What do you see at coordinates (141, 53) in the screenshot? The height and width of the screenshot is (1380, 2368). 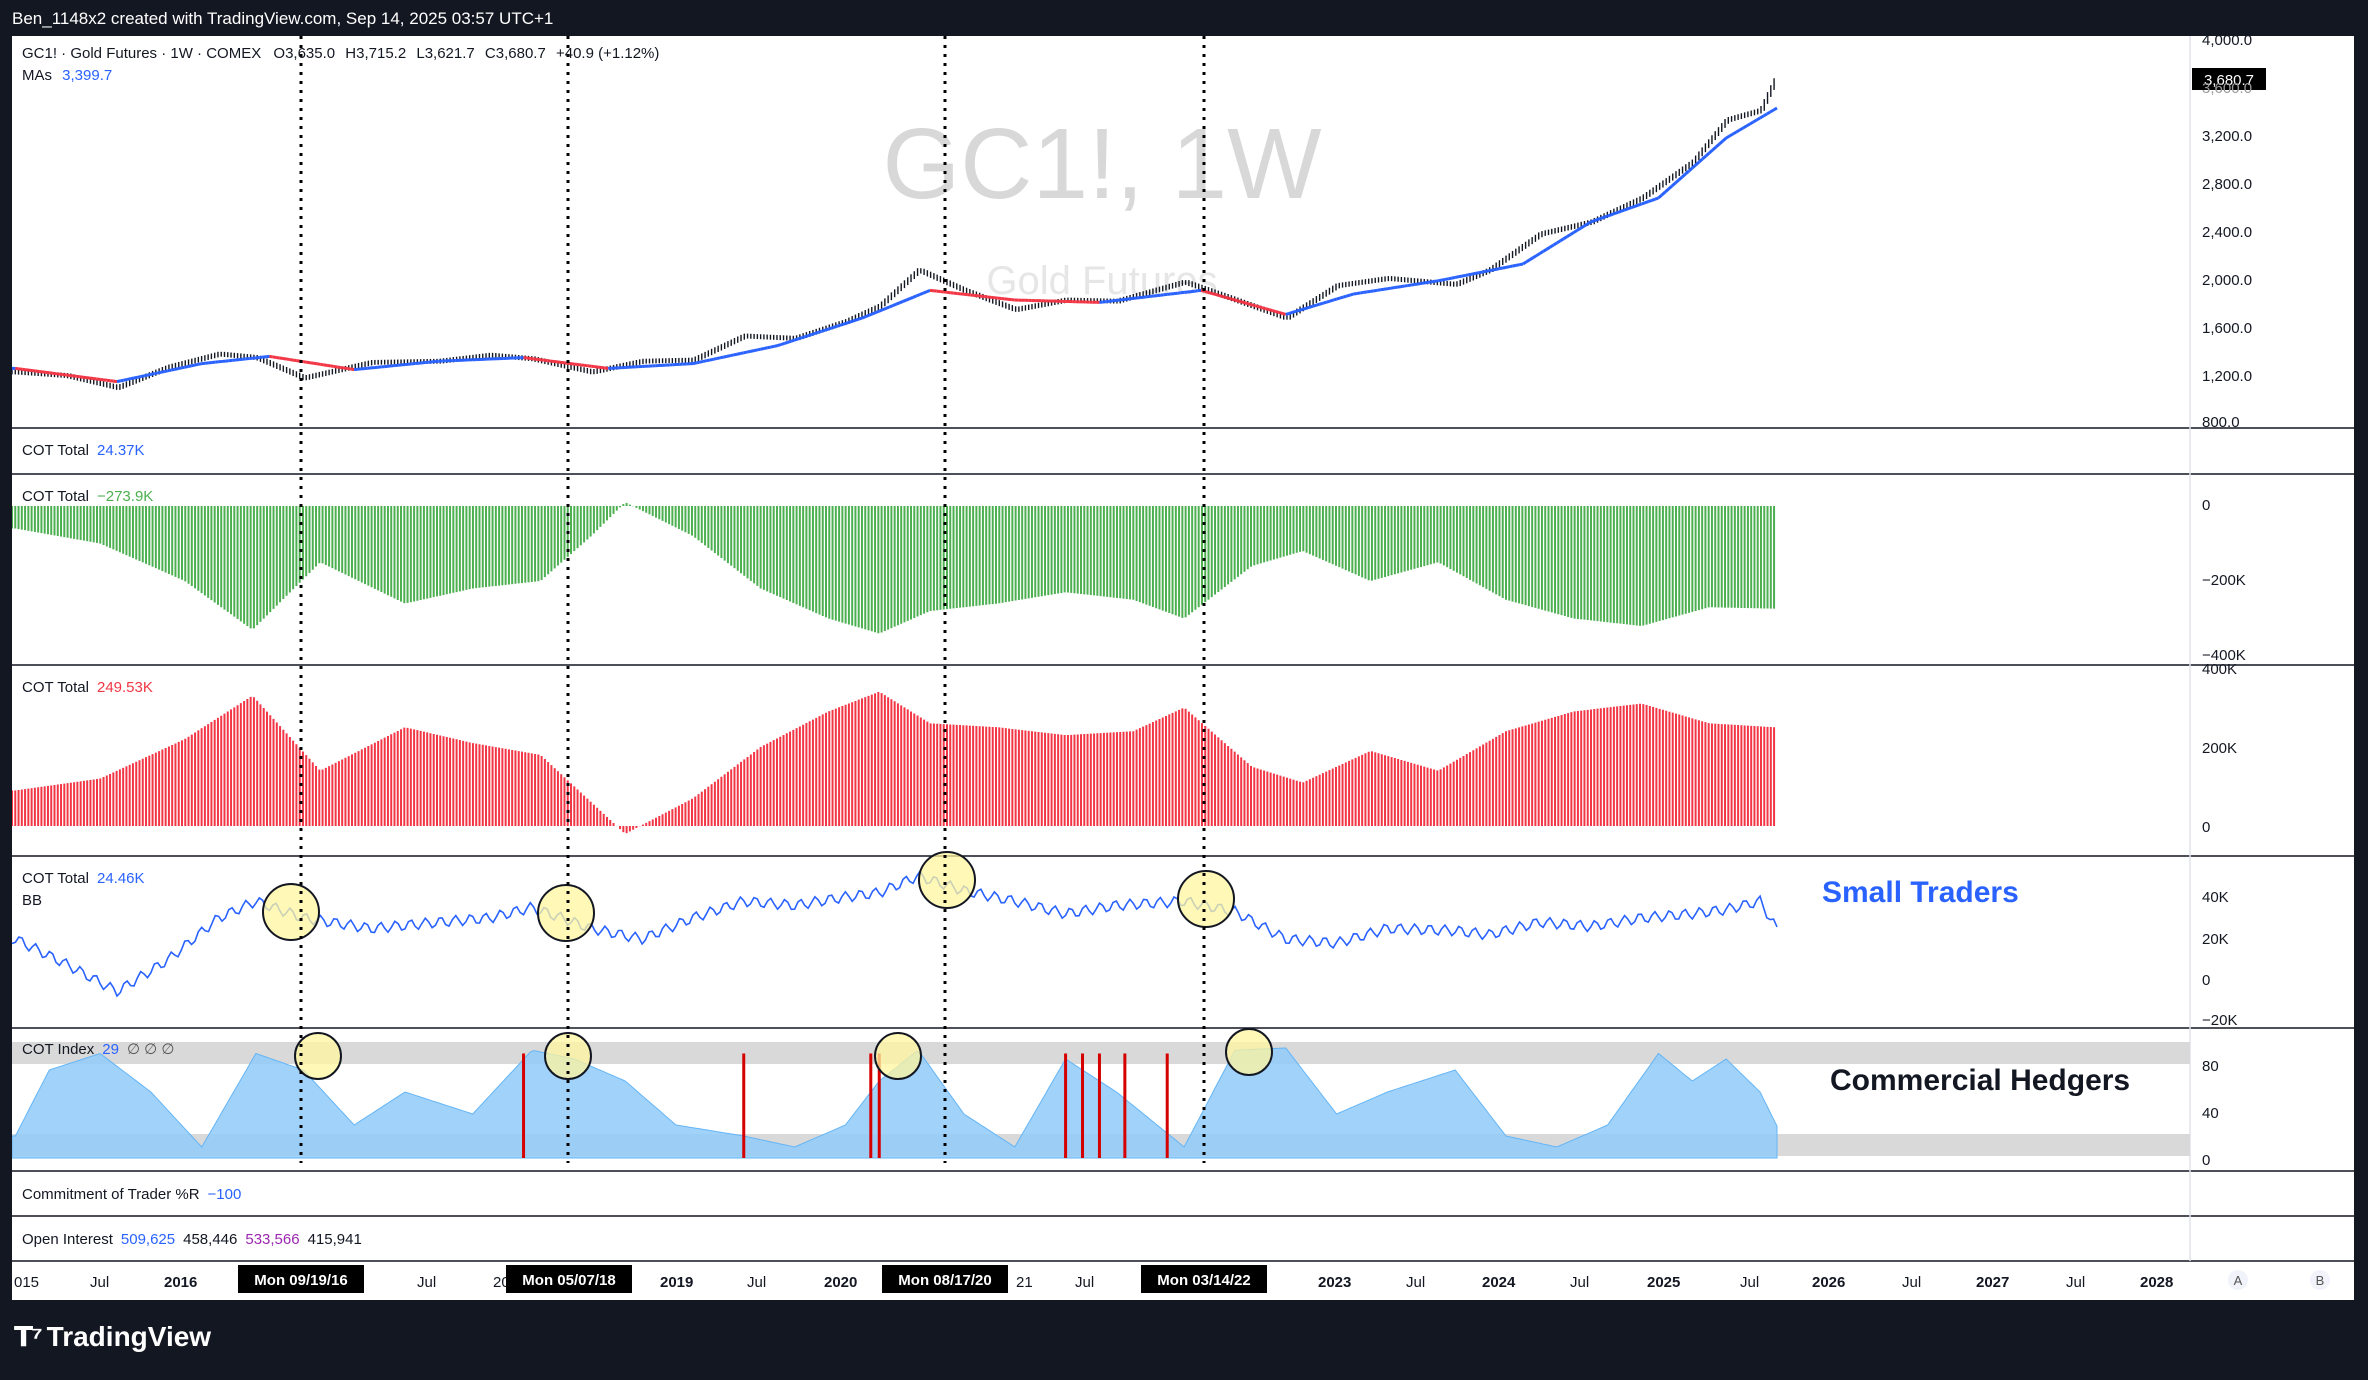 I see `legend-symbol: GC1! · Gold Futures · 1W · COMEX` at bounding box center [141, 53].